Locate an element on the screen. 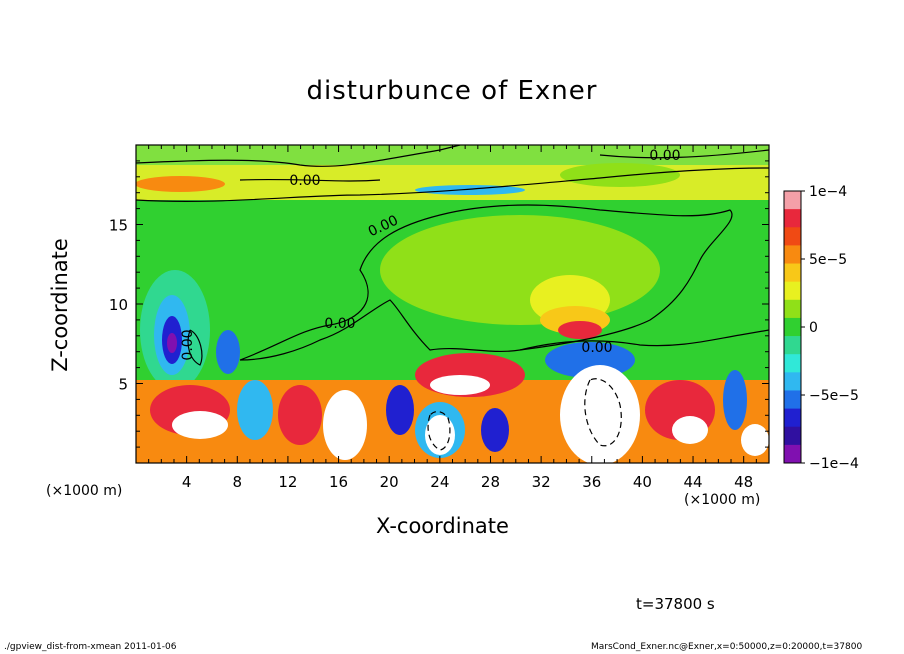 The width and height of the screenshot is (904, 654). x-tick-label: 8 is located at coordinates (238, 482).